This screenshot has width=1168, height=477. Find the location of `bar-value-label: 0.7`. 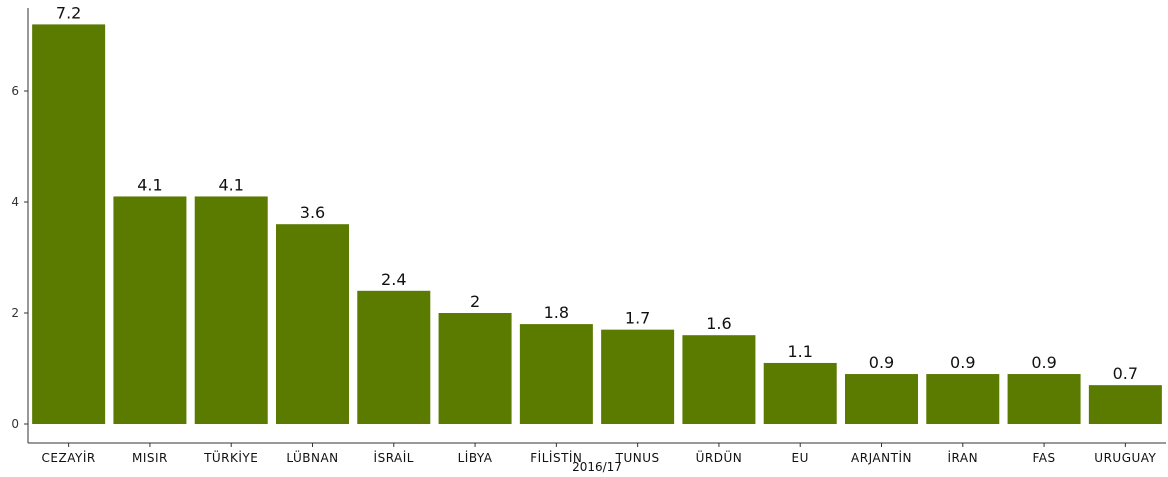

bar-value-label: 0.7 is located at coordinates (1125, 373).